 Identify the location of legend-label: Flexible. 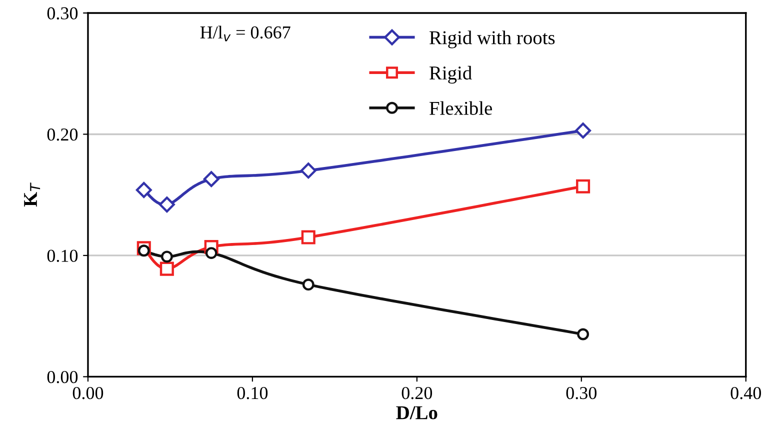
(461, 108).